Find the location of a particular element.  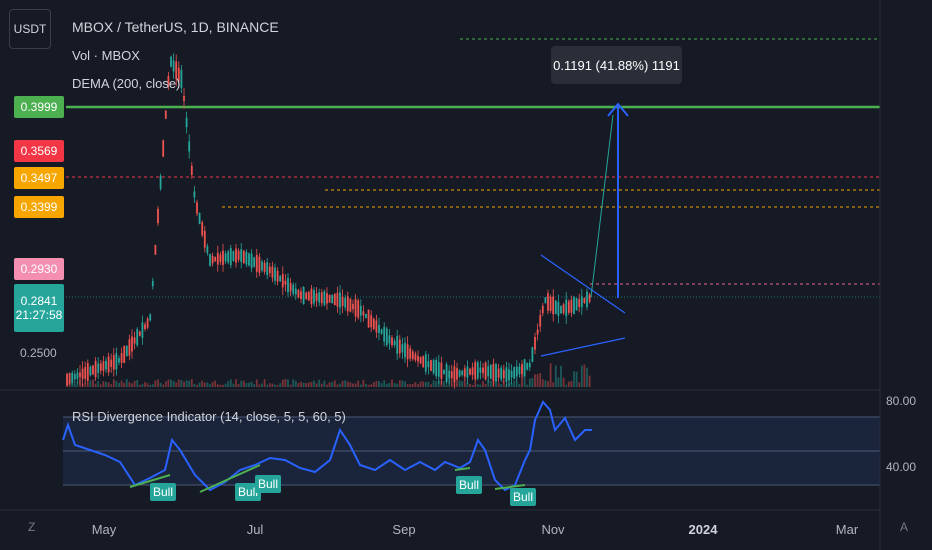

current-price-tag: 0.2841 21:27:58 is located at coordinates (39, 308).